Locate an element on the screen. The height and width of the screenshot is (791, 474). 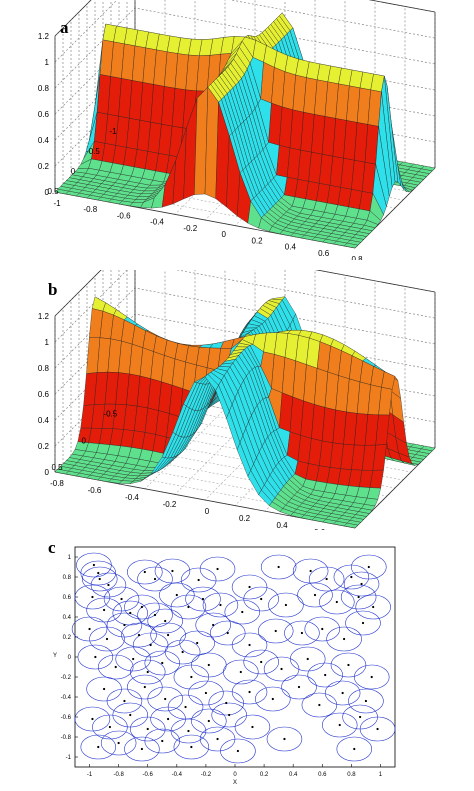
sensor-points is located at coordinates (233, 658).